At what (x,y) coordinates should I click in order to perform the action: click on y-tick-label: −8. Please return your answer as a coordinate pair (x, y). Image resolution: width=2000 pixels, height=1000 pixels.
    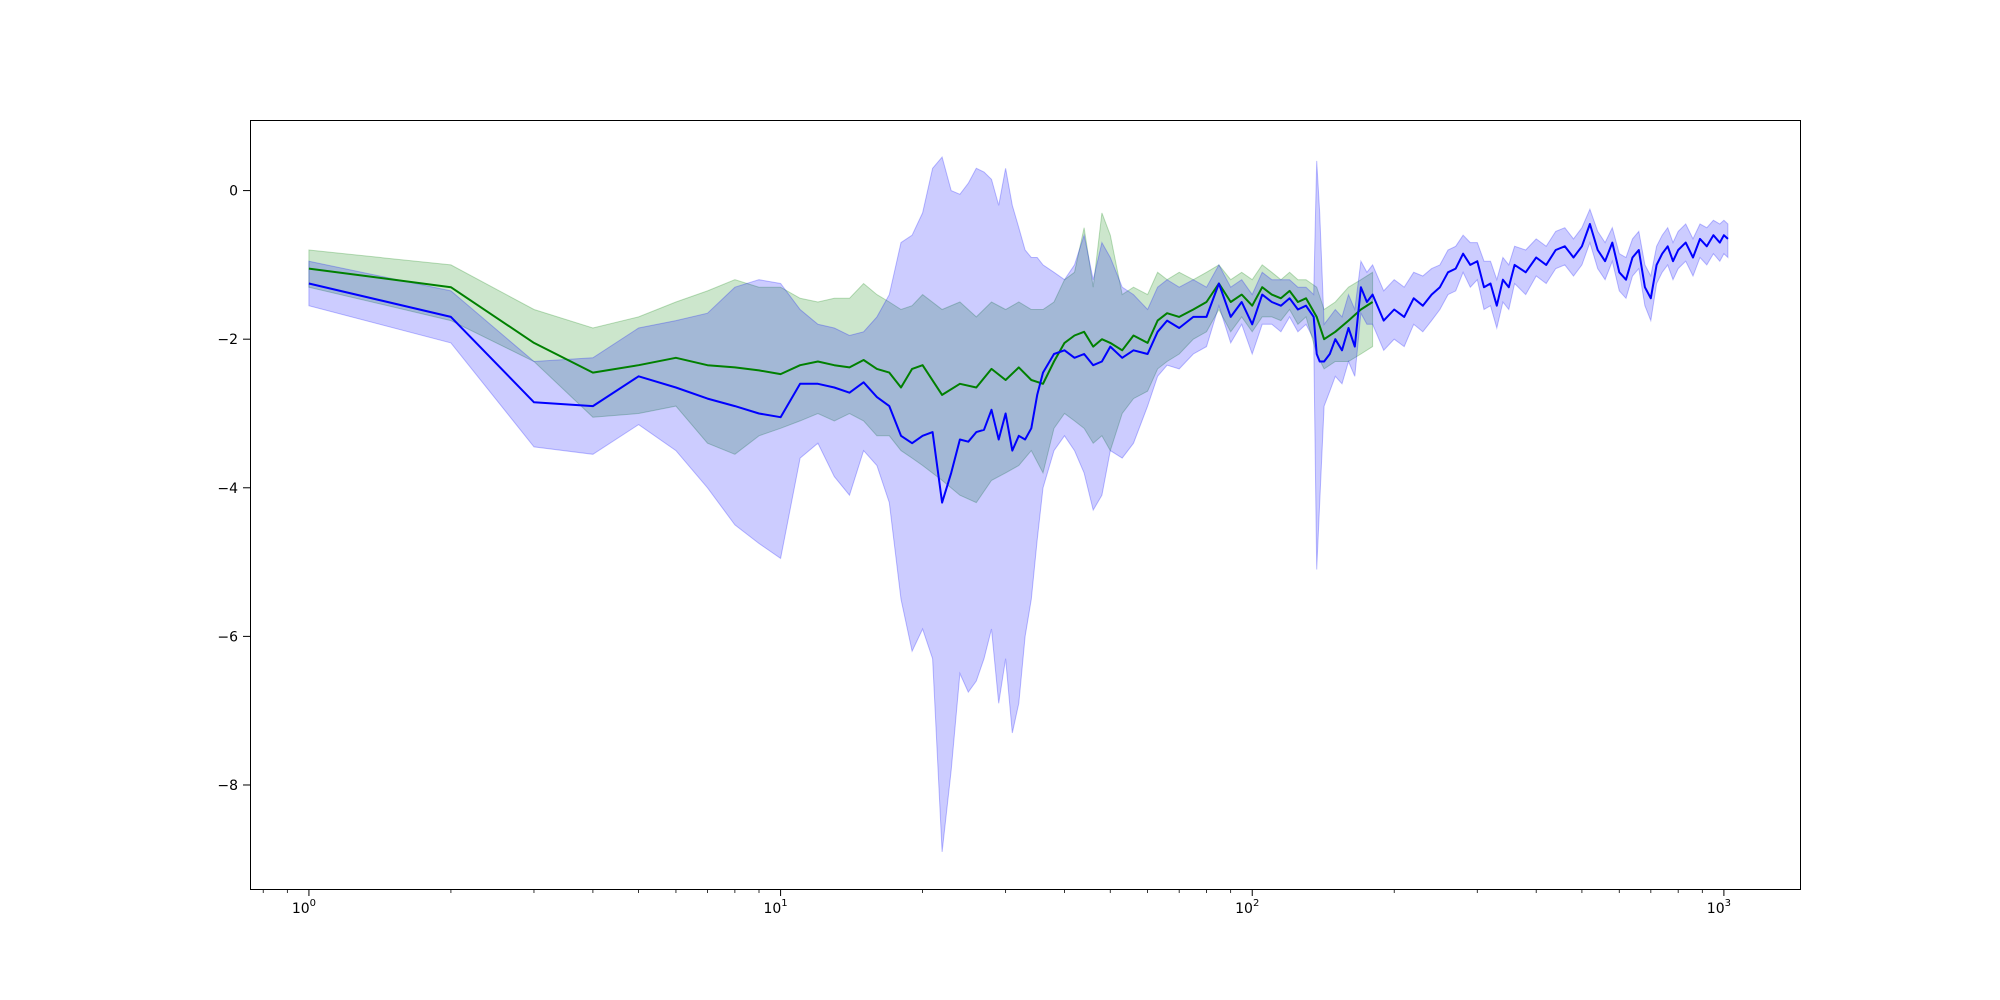
    Looking at the image, I should click on (227, 786).